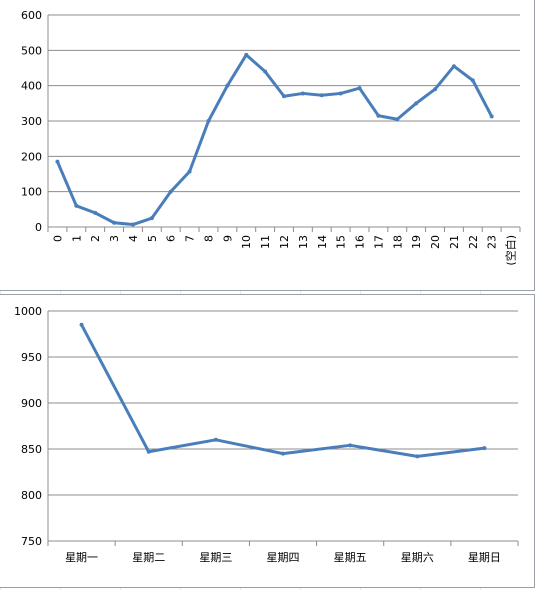 This screenshot has width=539, height=590. Describe the element at coordinates (473, 242) in the screenshot. I see `hourly-x-tick-label: 22` at that location.